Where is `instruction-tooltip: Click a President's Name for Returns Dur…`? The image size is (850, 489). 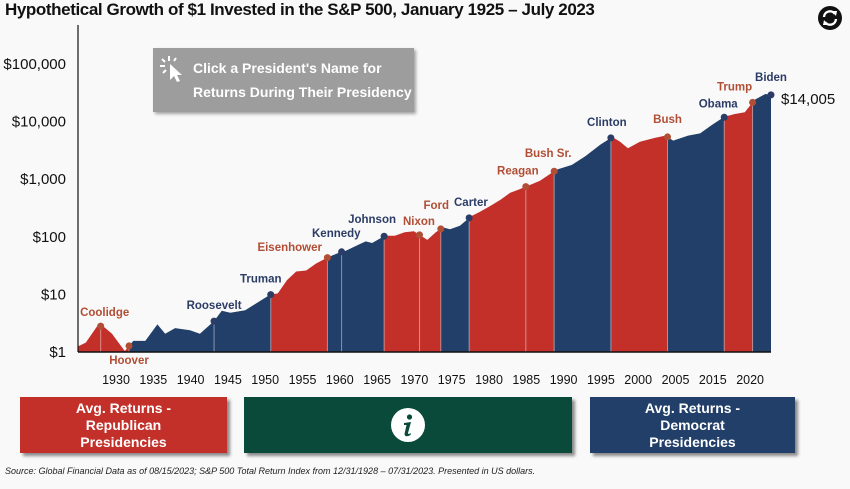 instruction-tooltip: Click a President's Name for Returns Dur… is located at coordinates (283, 80).